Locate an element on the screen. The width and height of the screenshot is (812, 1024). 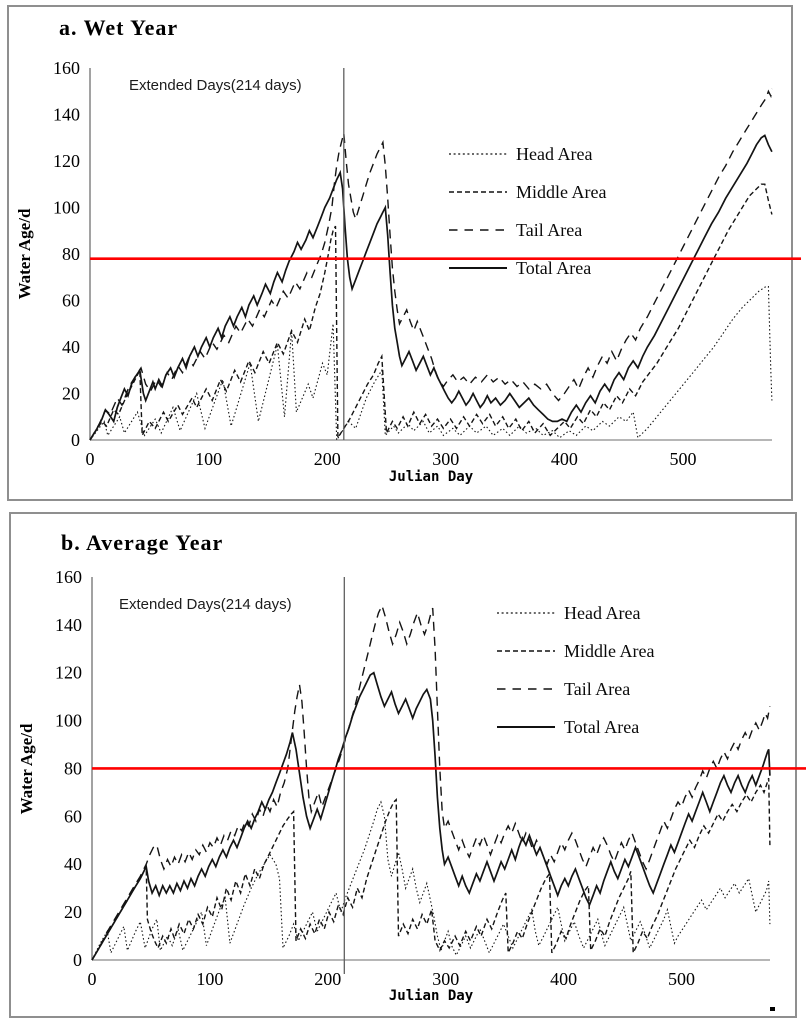
x-axis-label-b: Julian Day is located at coordinates (431, 996).